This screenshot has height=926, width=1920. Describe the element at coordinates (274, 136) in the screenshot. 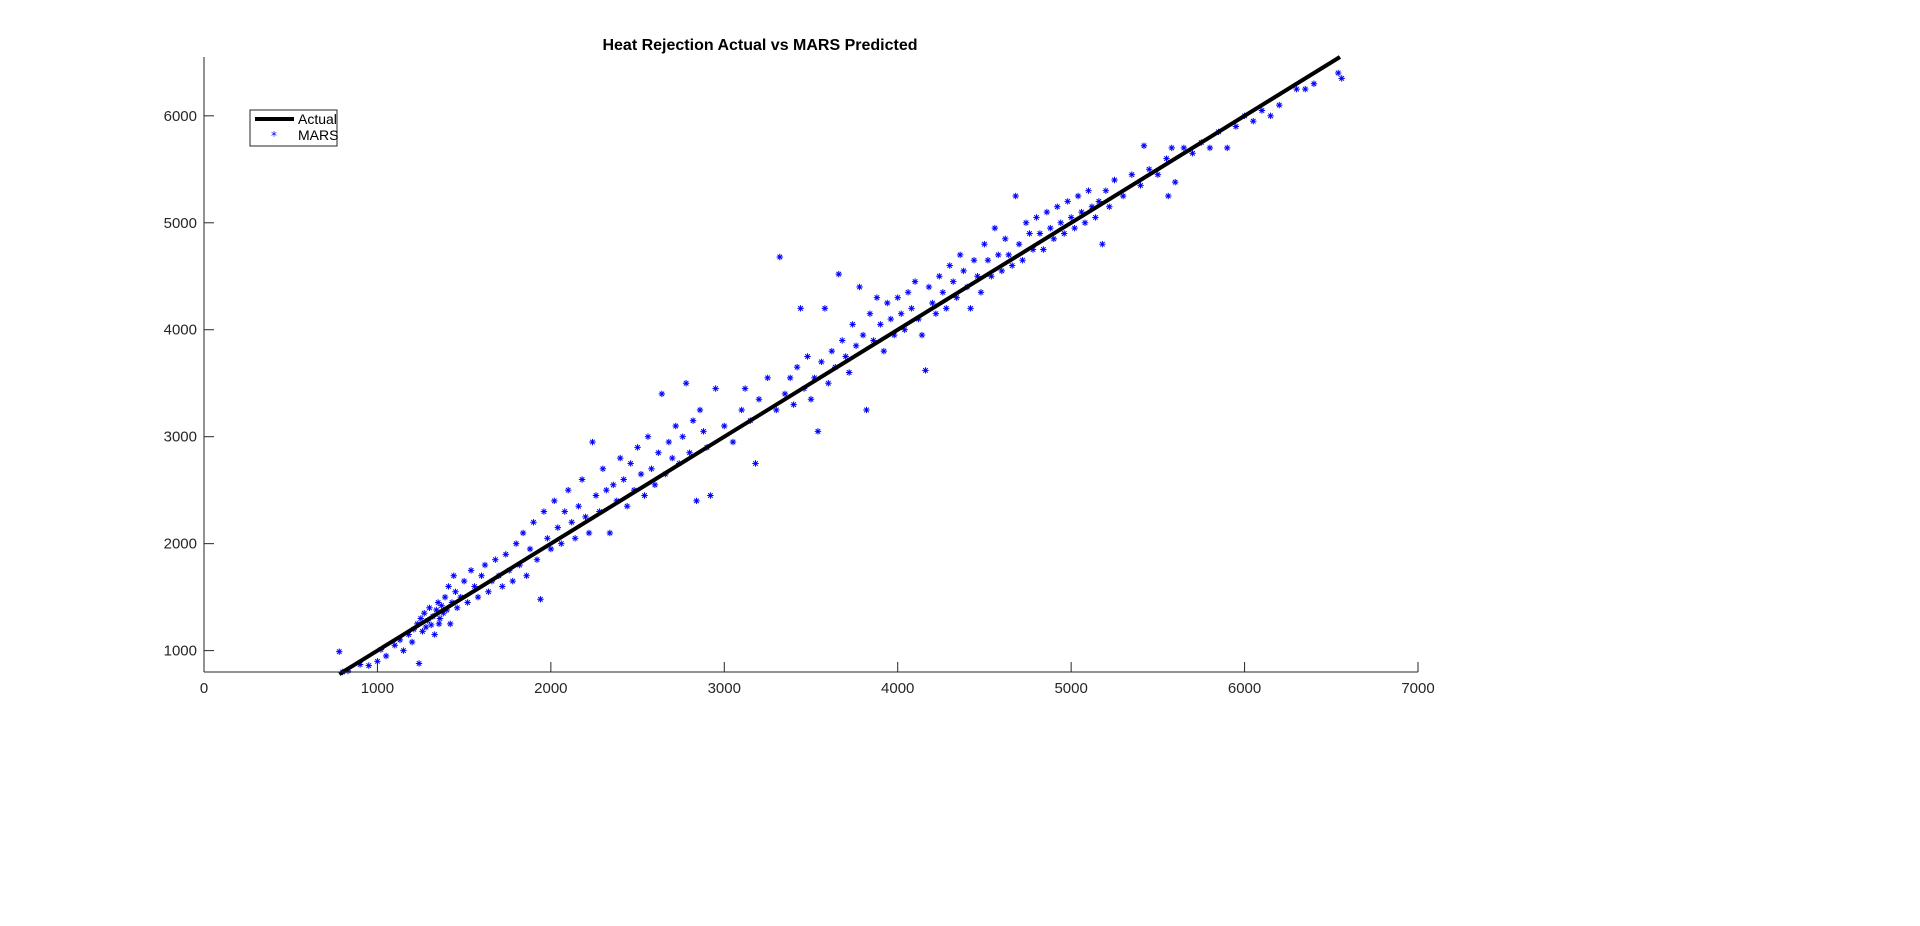

I see `legend-mars-marker: *` at that location.